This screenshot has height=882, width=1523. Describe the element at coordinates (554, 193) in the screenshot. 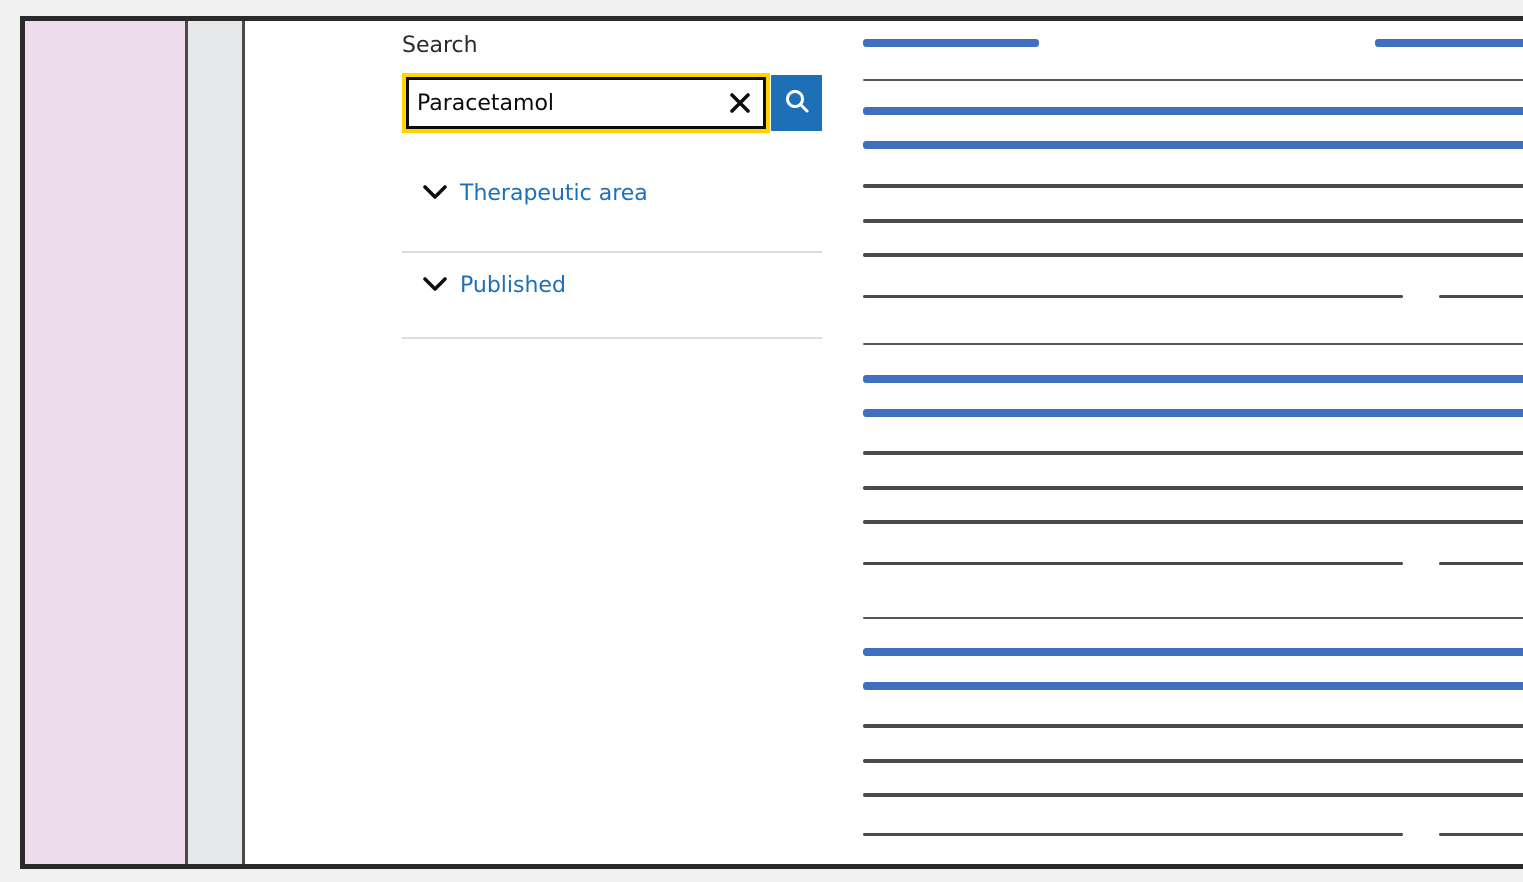

I see `filter-label: Therapeutic area` at that location.